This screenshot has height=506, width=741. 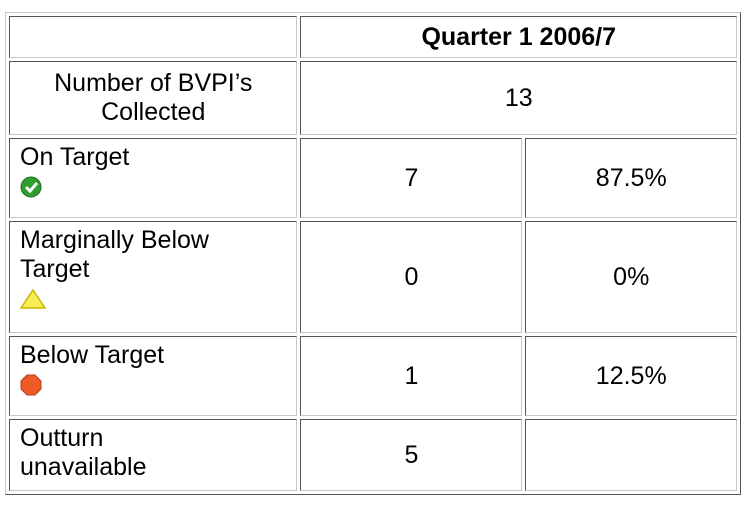 What do you see at coordinates (411, 376) in the screenshot?
I see `count-cell: 1` at bounding box center [411, 376].